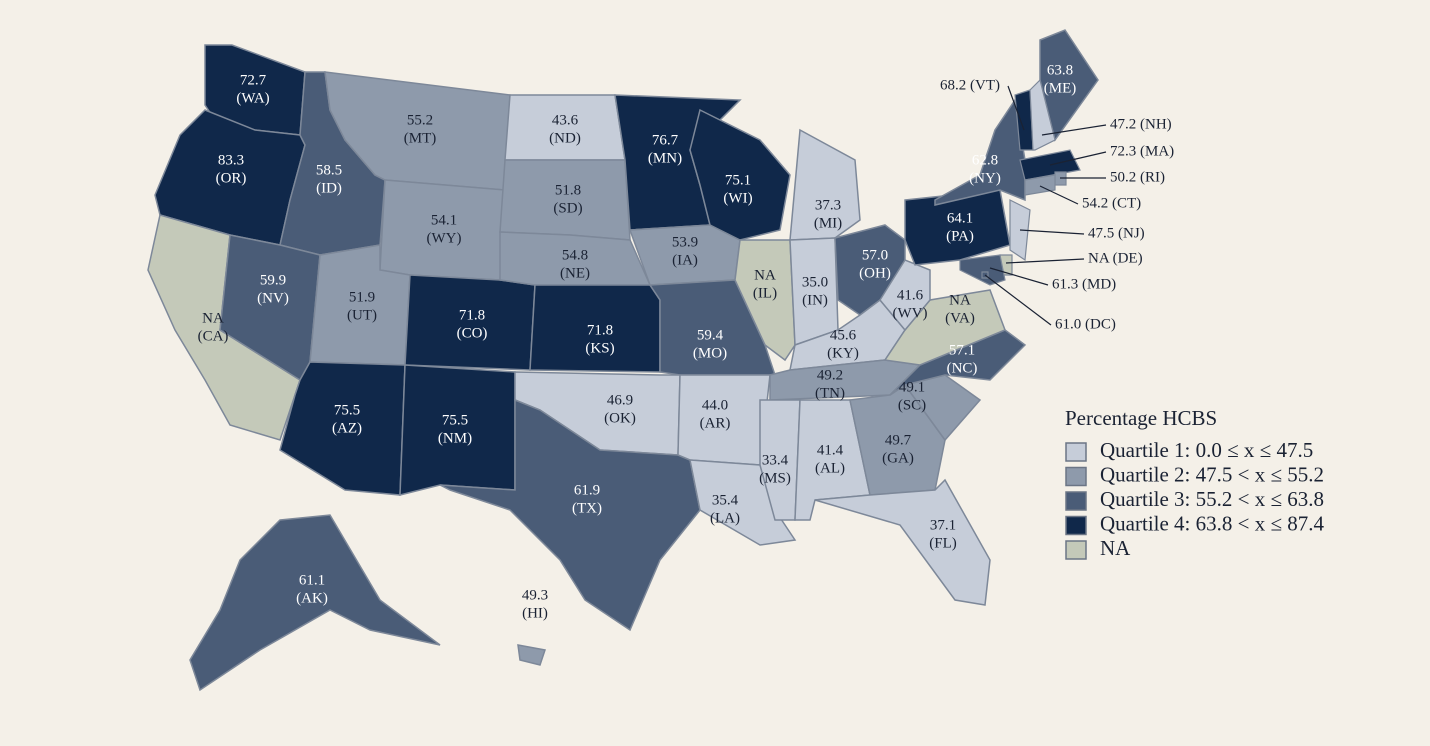  Describe the element at coordinates (455, 438) in the screenshot. I see `state-abbr: (NM)` at that location.